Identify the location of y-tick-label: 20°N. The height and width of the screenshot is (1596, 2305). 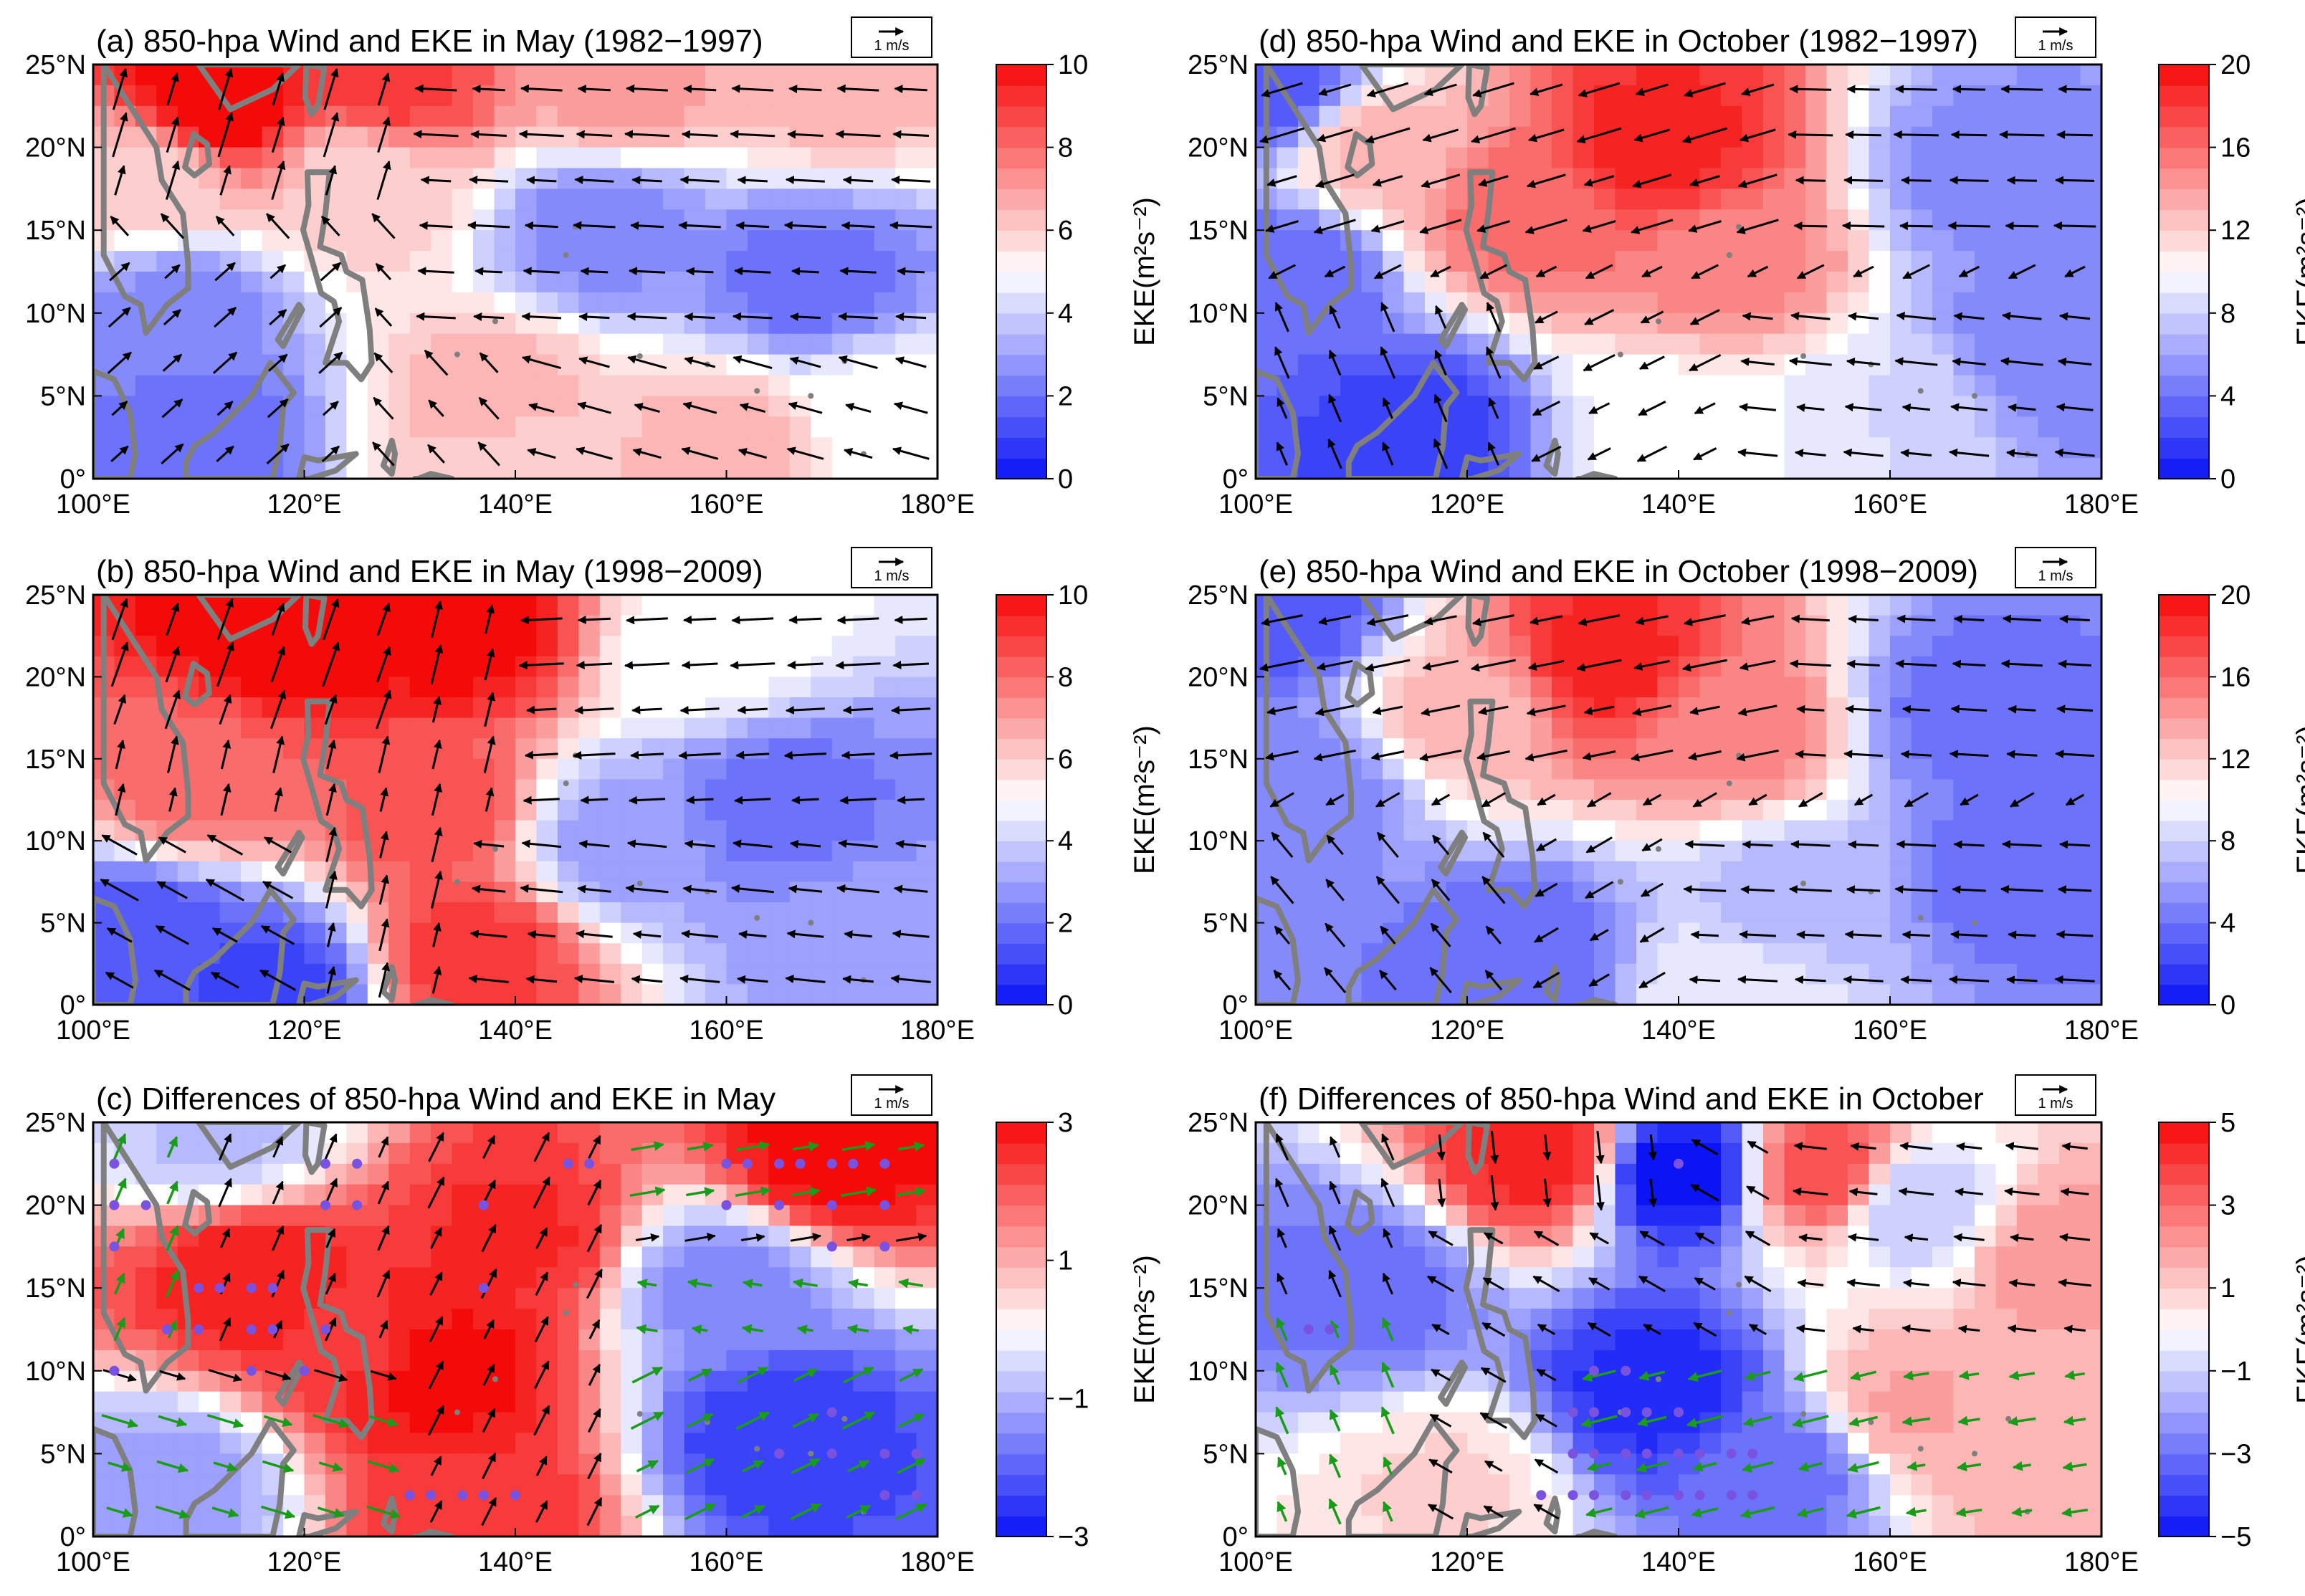
(55, 1206).